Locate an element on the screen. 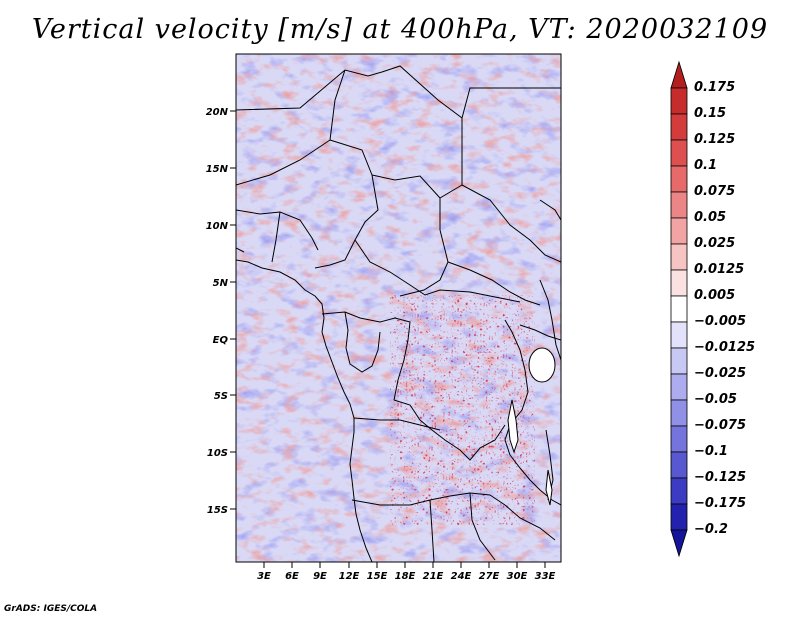  colorbar-level-label: −0.005 is located at coordinates (720, 321).